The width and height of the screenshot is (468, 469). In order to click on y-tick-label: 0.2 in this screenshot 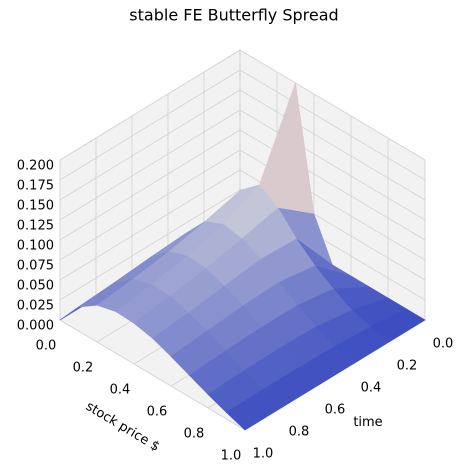, I will do `click(407, 366)`.